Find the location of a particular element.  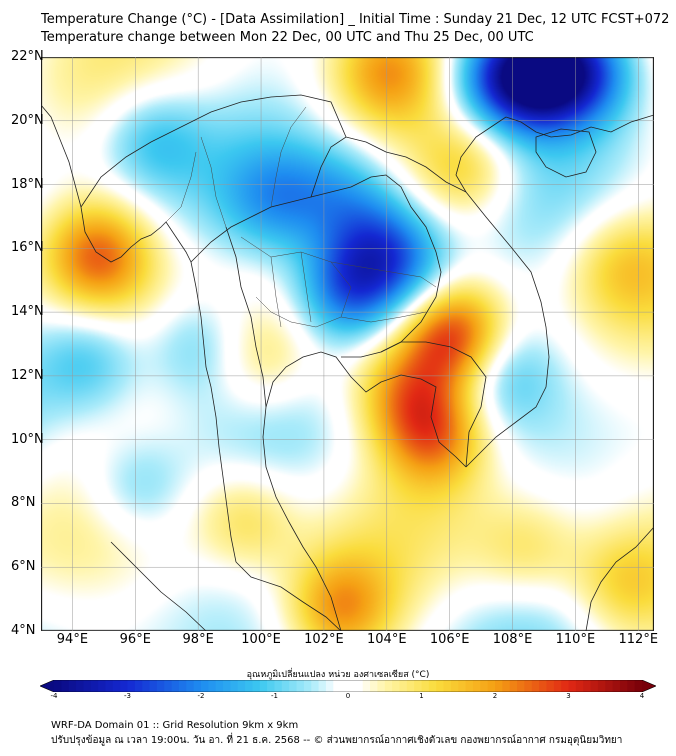

colorbar-tick: 3 is located at coordinates (568, 696).